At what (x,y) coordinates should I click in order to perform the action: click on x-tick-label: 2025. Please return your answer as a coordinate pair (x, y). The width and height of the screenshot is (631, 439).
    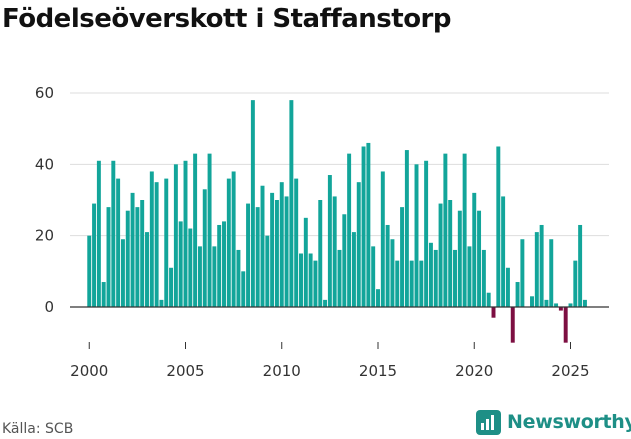
    Looking at the image, I should click on (570, 371).